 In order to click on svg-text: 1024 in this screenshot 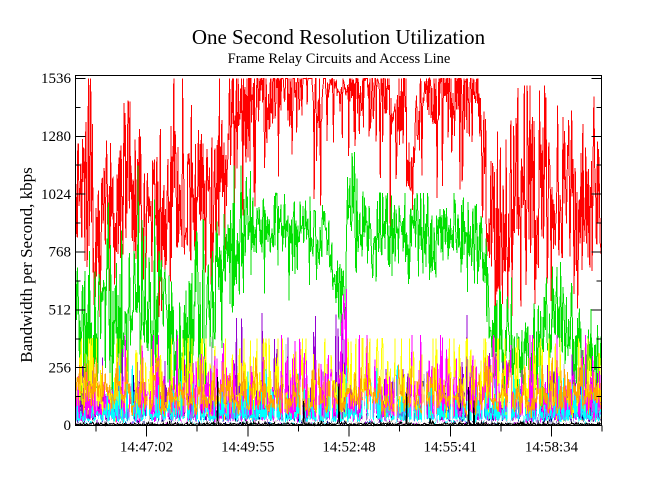, I will do `click(56, 195)`.